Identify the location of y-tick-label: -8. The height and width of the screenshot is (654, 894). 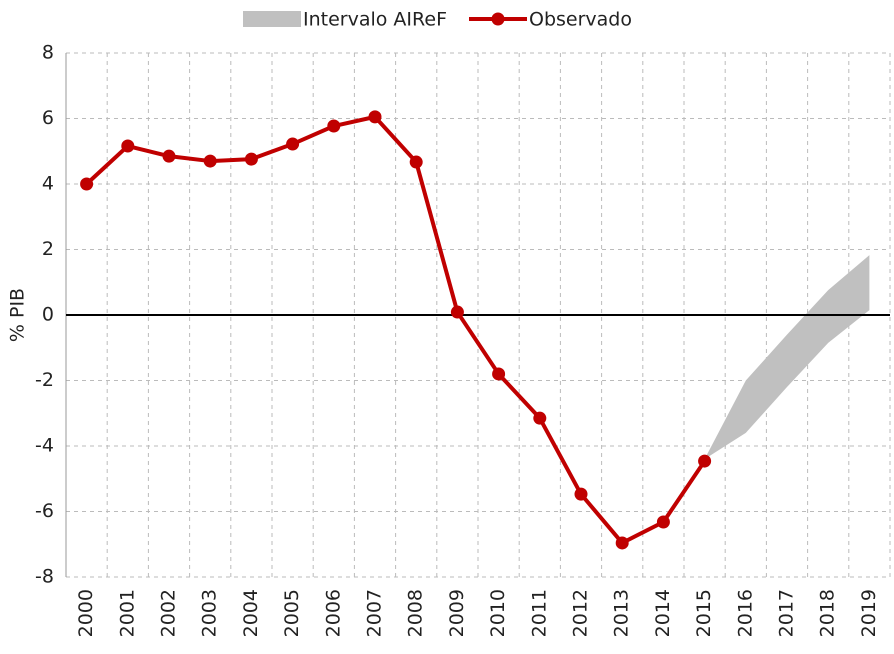
(44, 577).